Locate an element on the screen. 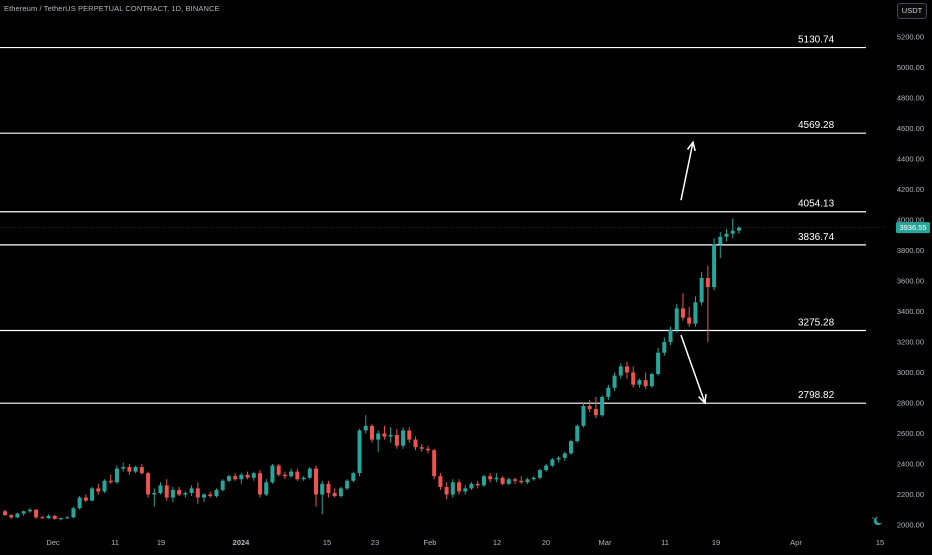 This screenshot has height=555, width=932. price-tick-label: 2400.00 is located at coordinates (910, 464).